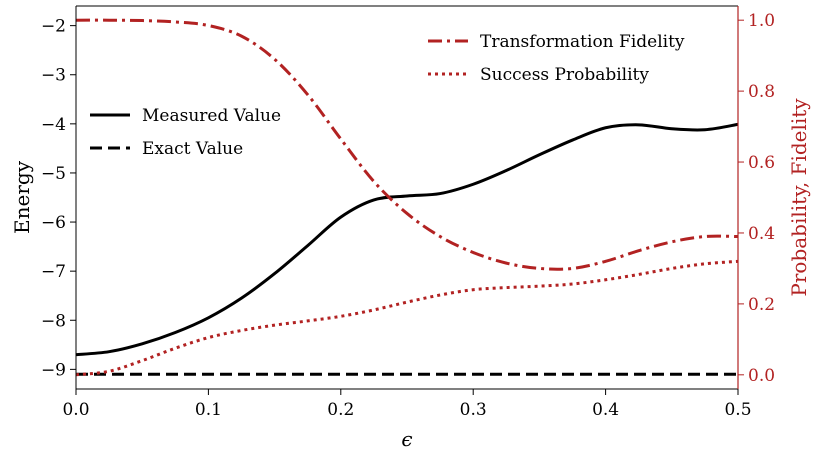 This screenshot has height=459, width=822. Describe the element at coordinates (582, 42) in the screenshot. I see `legend-label: Transformation Fidelity` at that location.